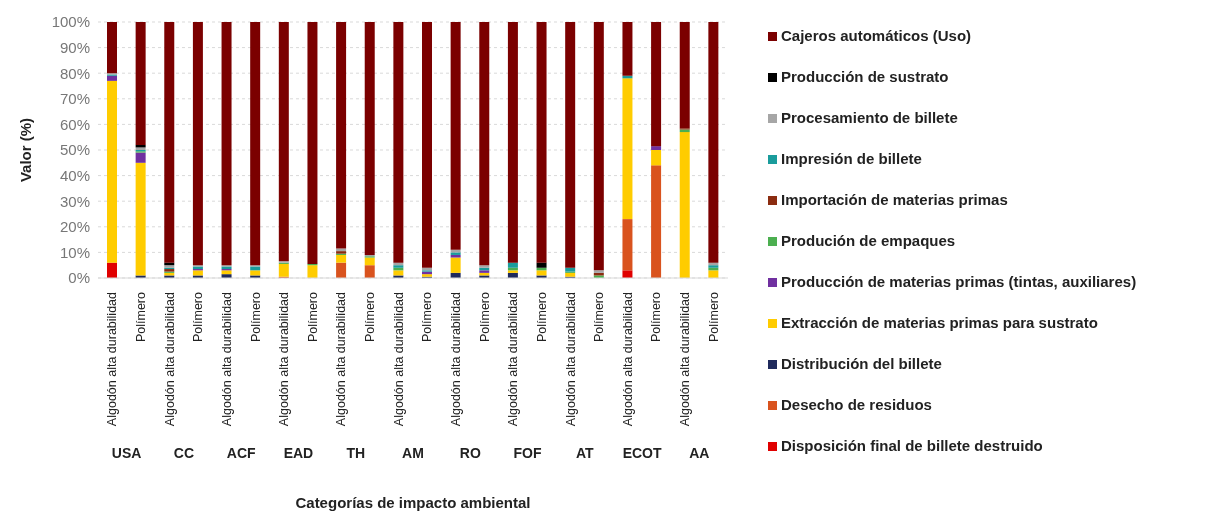 This screenshot has width=1205, height=516. What do you see at coordinates (851, 159) in the screenshot?
I see `legend-label: Impresión de billete` at bounding box center [851, 159].